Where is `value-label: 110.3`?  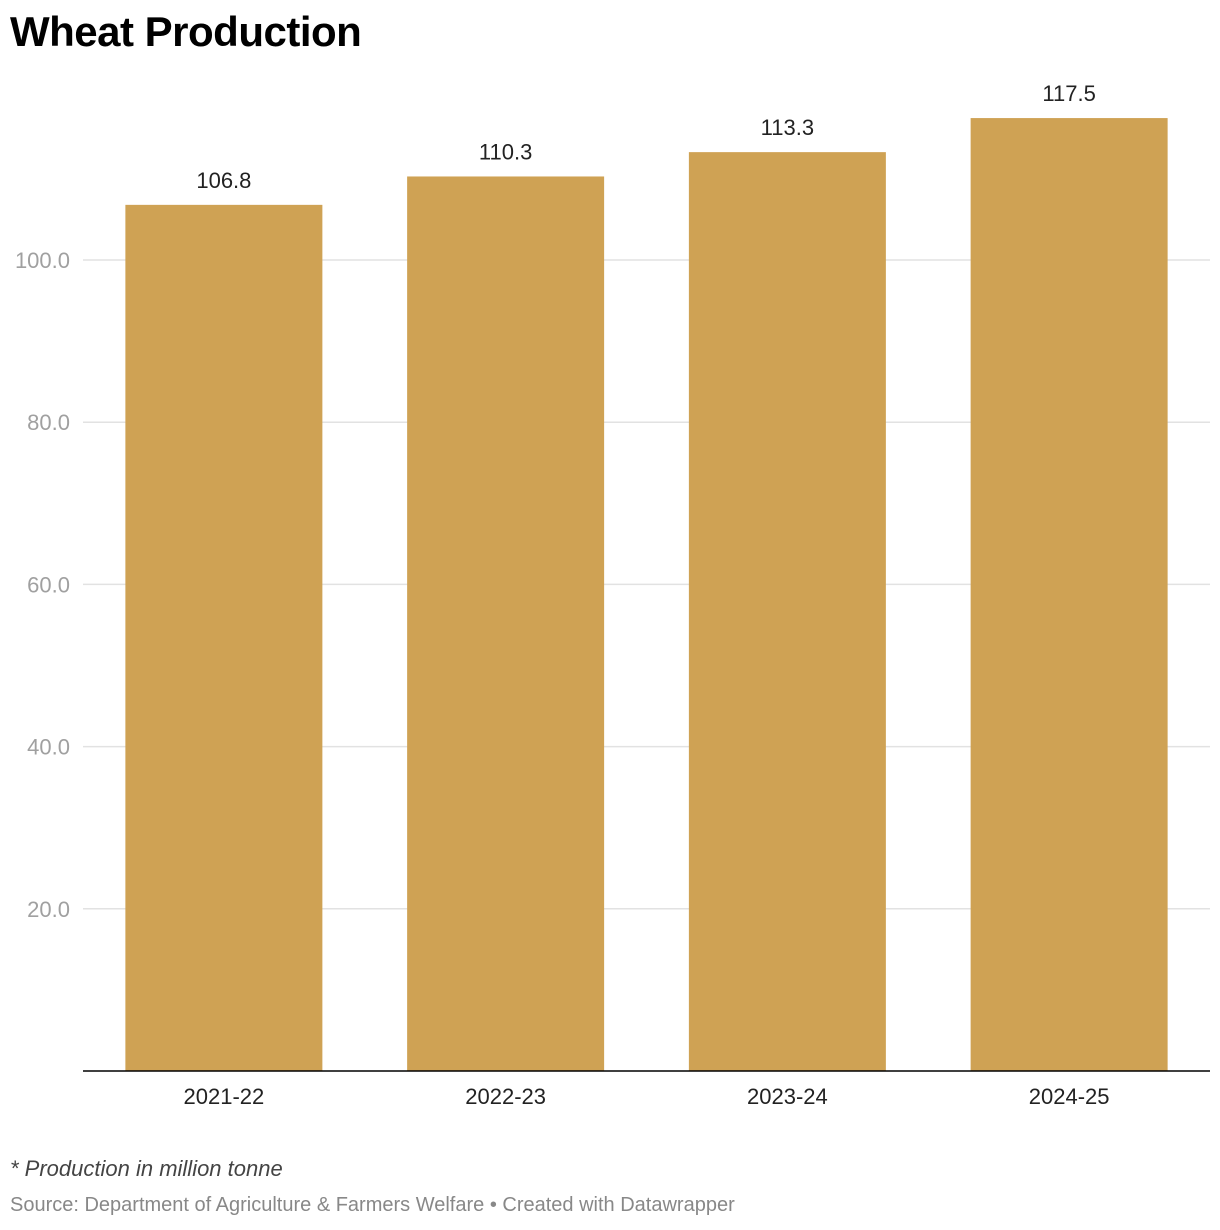
value-label: 110.3 is located at coordinates (505, 151).